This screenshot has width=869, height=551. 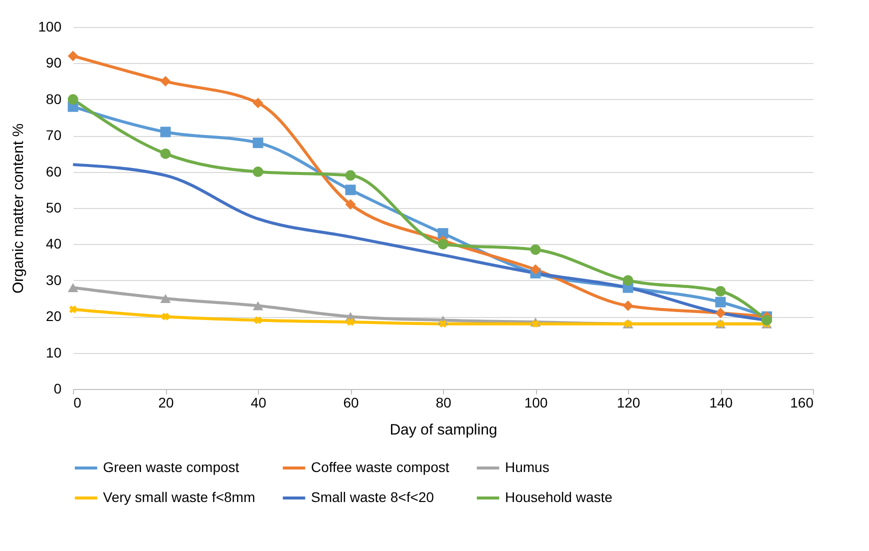 I want to click on x-tick-label: 80, so click(x=444, y=402).